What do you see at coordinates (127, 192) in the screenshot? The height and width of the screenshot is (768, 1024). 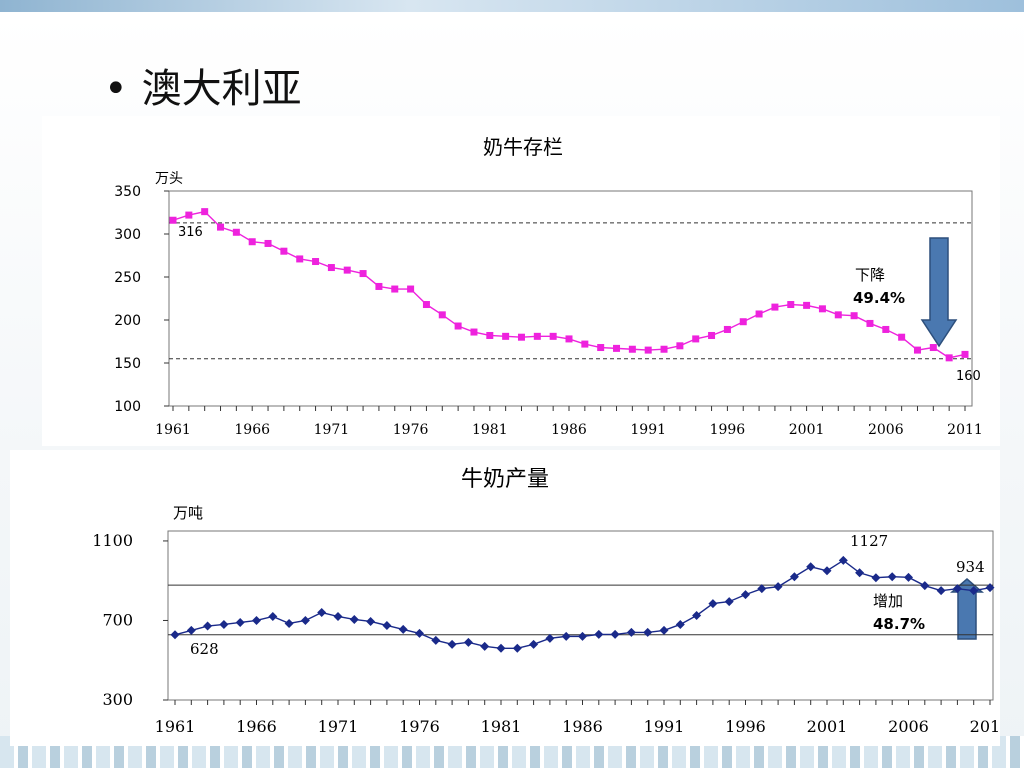 I see `cattle-y-tick-label: 350` at bounding box center [127, 192].